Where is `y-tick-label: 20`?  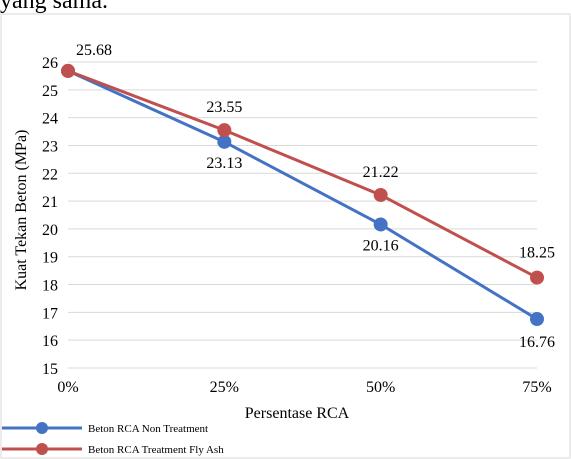
y-tick-label: 20 is located at coordinates (50, 230).